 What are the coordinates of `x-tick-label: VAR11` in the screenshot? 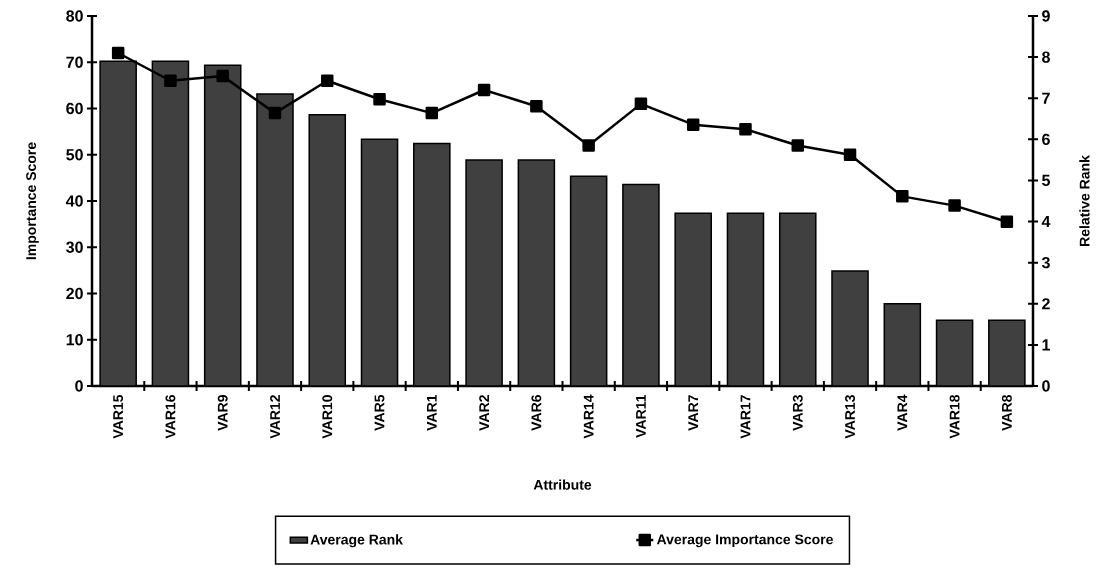 It's located at (641, 416).